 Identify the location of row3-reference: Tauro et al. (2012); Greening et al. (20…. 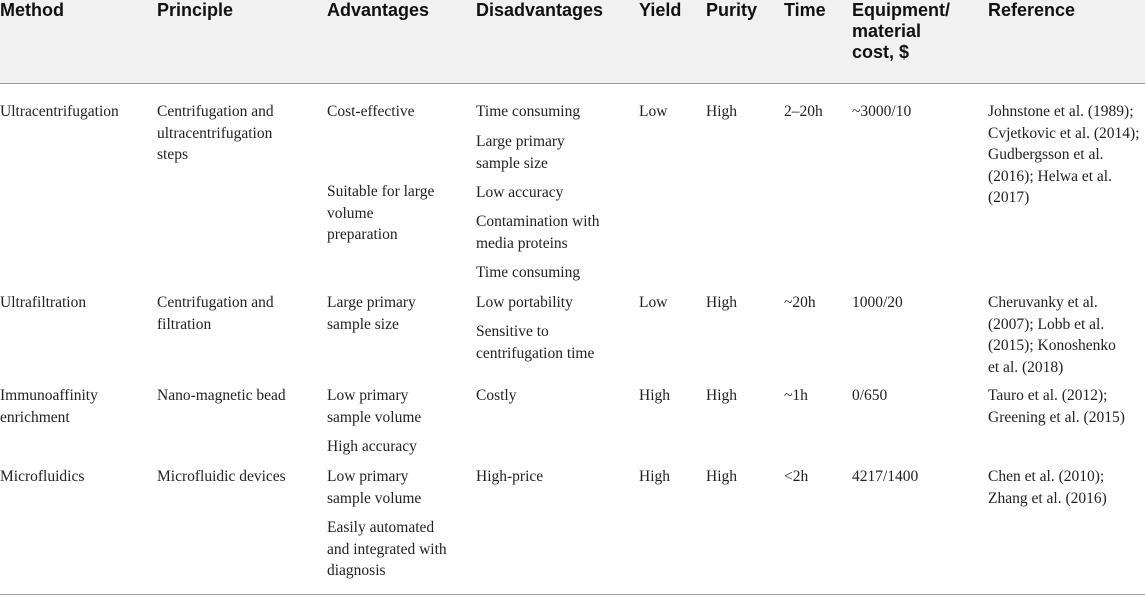
(1056, 406).